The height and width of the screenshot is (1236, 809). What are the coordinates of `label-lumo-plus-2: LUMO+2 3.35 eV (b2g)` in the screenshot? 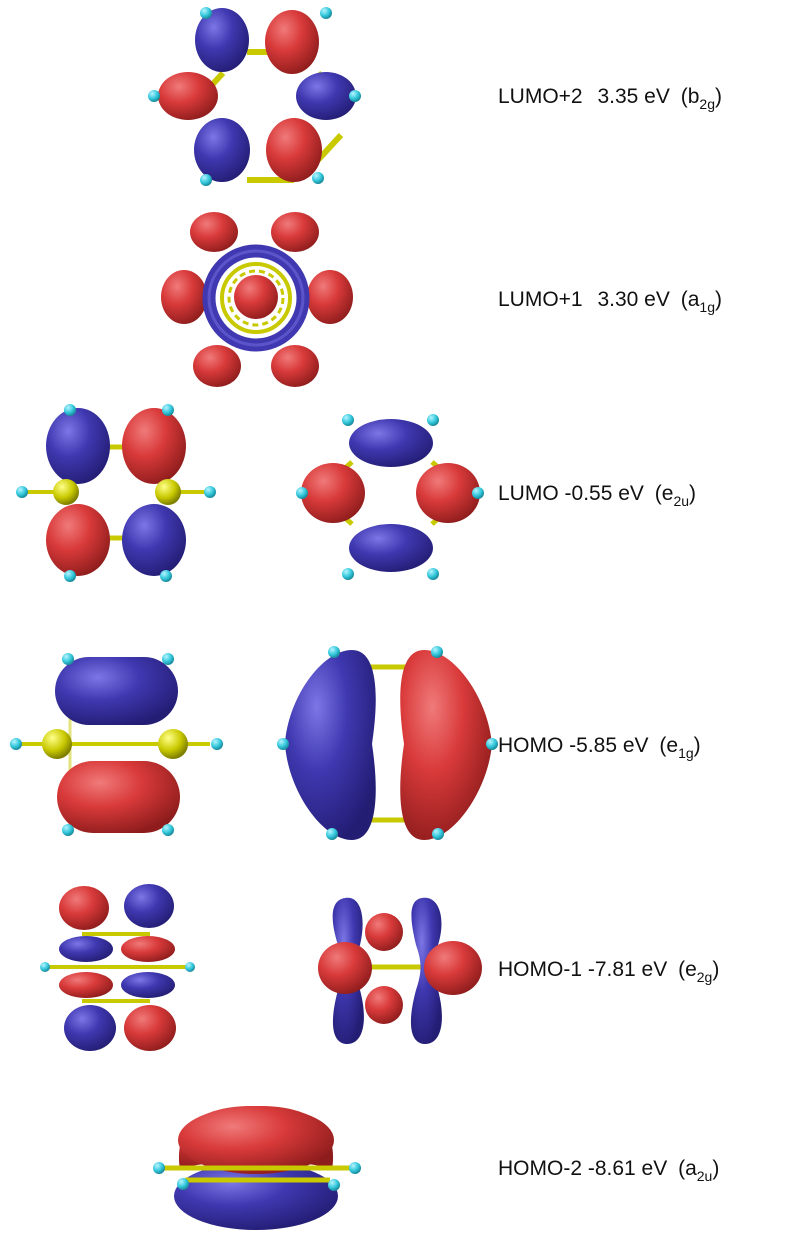 It's located at (610, 98).